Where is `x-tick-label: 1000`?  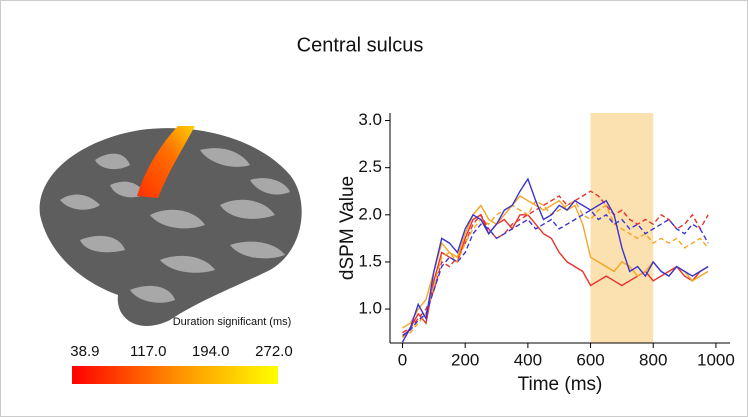
x-tick-label: 1000 is located at coordinates (716, 359).